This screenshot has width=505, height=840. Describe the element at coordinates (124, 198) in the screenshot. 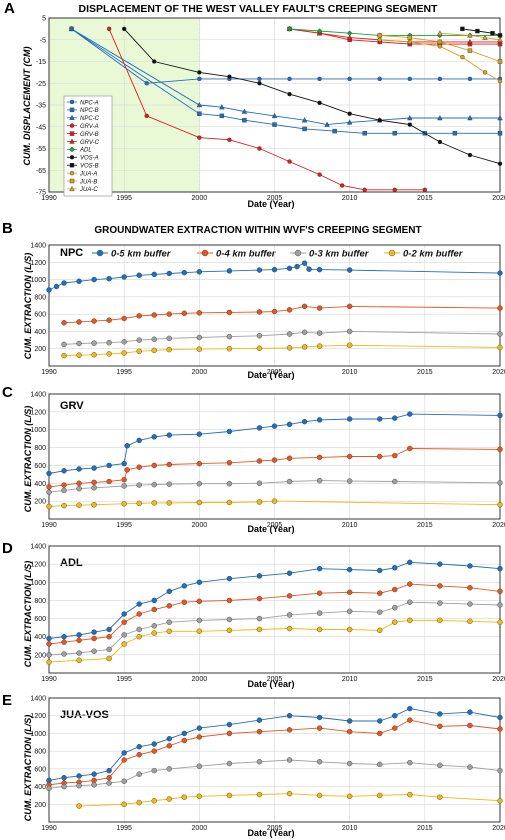

I see `x-tick-label: 1995` at that location.